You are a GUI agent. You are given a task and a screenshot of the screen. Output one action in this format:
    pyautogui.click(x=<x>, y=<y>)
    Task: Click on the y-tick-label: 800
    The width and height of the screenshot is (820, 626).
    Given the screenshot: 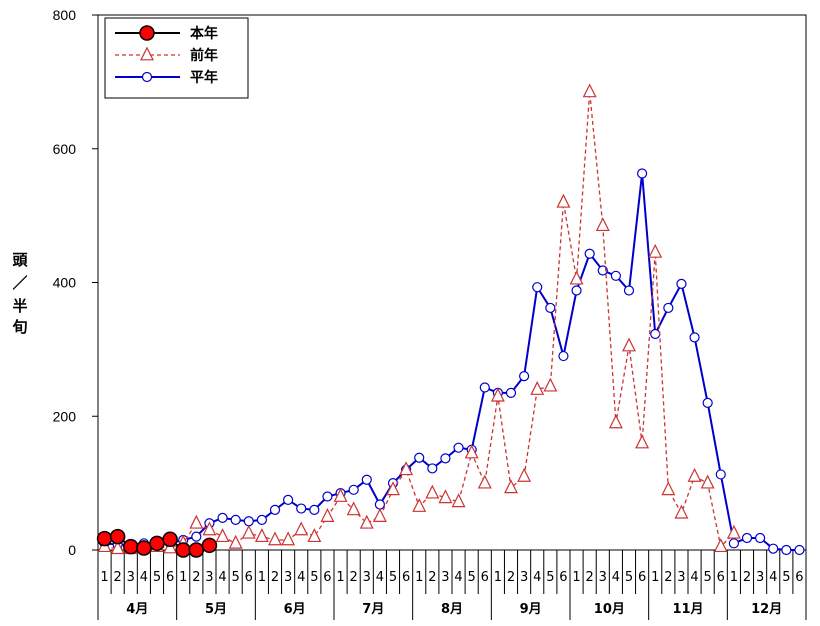 What is the action you would take?
    pyautogui.click(x=65, y=15)
    